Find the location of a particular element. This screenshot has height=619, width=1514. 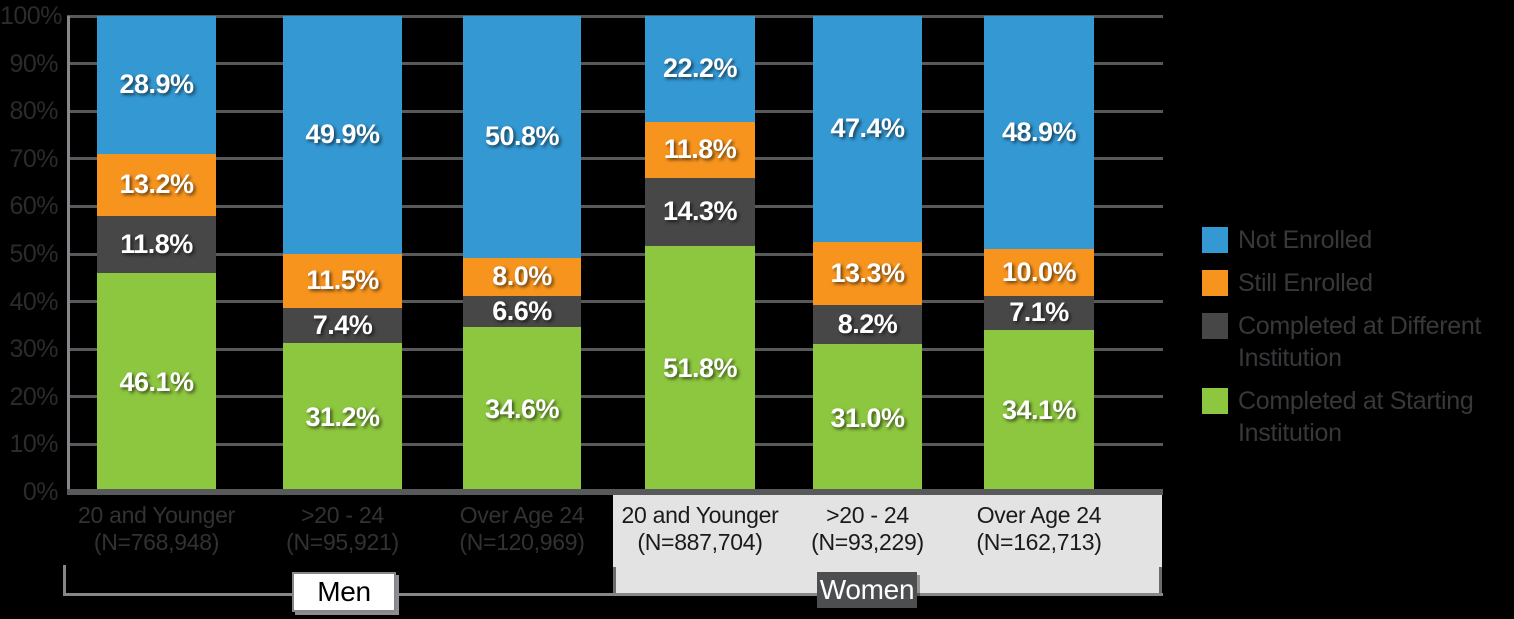

segment-value-label: 7.4% is located at coordinates (342, 325).